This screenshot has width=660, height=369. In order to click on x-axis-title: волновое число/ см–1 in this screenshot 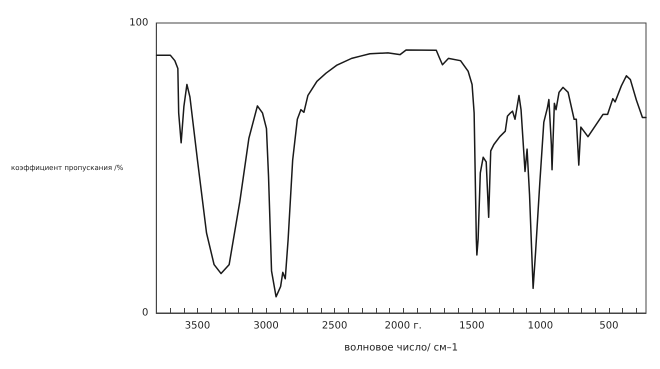, I will do `click(401, 348)`.